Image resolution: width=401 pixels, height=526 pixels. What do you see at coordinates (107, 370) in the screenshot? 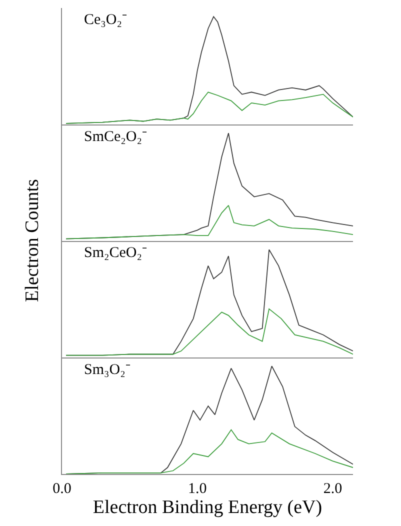
I see `chart-title: Sm₃O₂⁻` at bounding box center [107, 370].